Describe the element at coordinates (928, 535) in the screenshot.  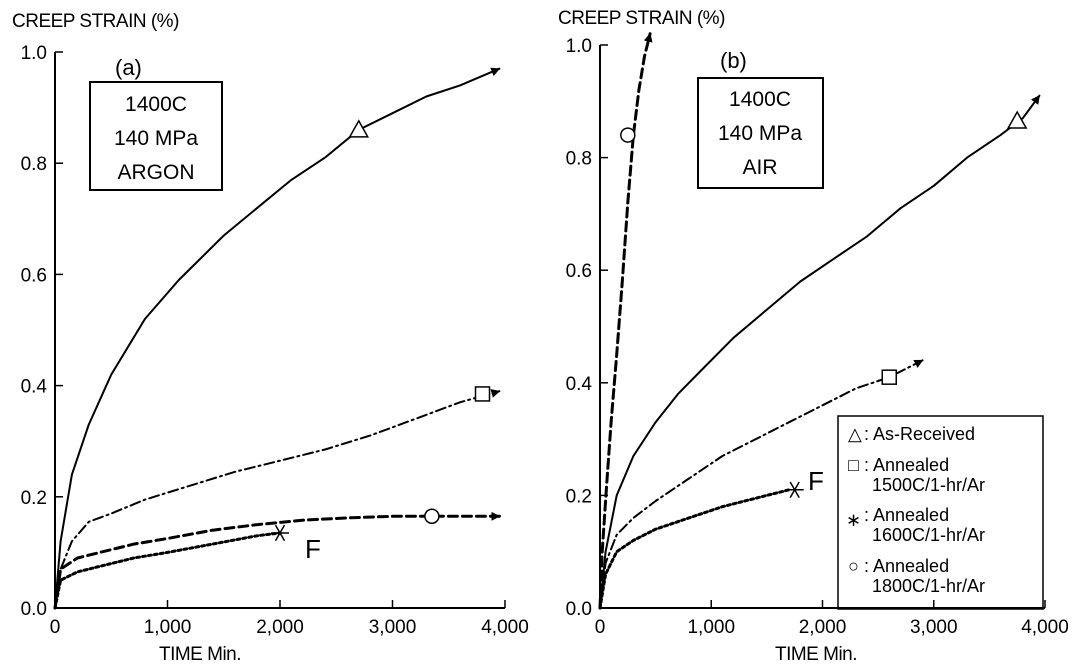
I see `legend-label-annealed-1600-line2: 1600C/1-hr/Ar` at that location.